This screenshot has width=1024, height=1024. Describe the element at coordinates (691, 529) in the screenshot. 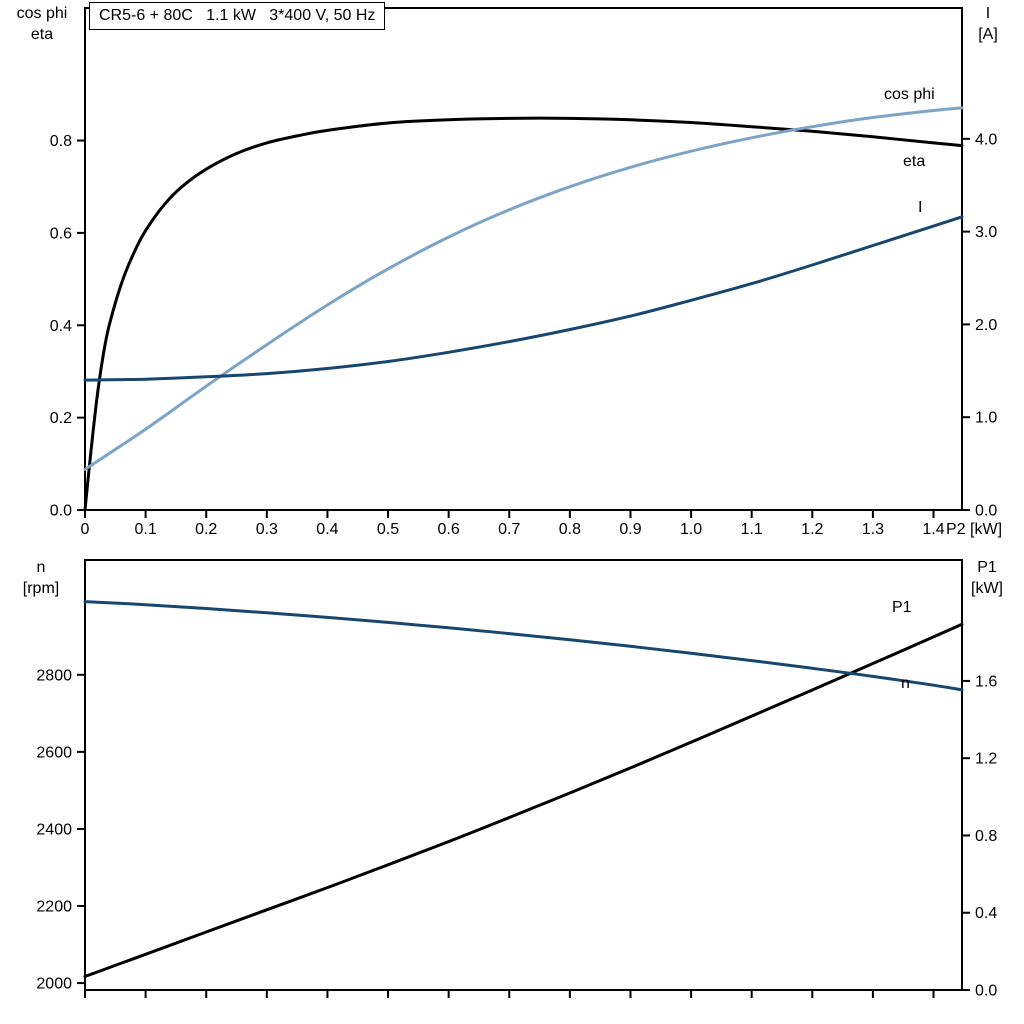

I see `x-axis-tick-label: 1.0` at that location.